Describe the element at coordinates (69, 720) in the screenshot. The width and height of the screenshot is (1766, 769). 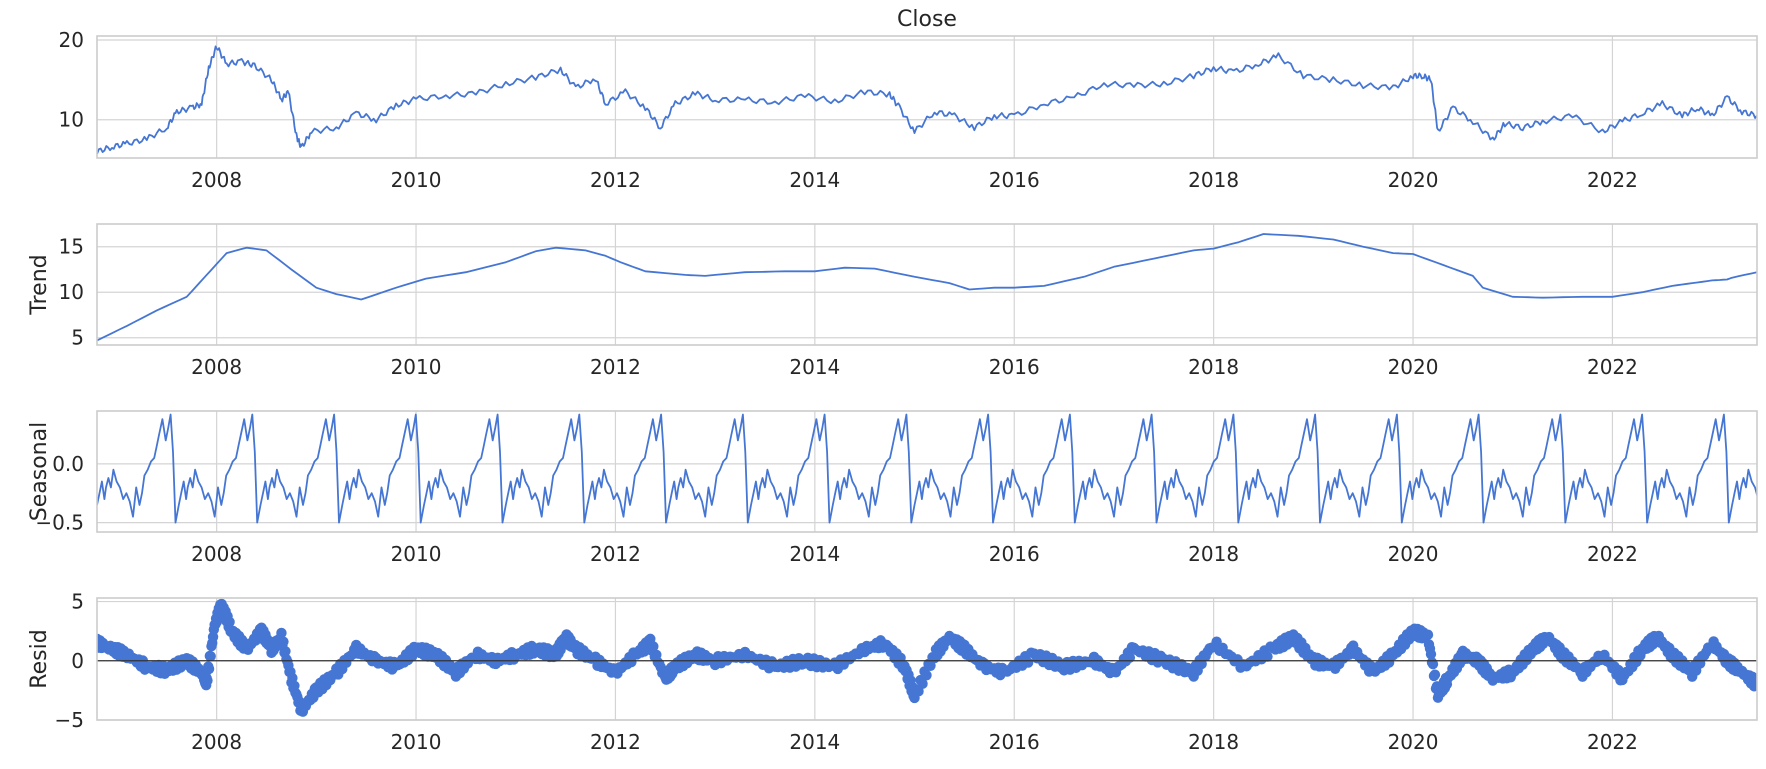
I see `y-tick-label: −5` at that location.